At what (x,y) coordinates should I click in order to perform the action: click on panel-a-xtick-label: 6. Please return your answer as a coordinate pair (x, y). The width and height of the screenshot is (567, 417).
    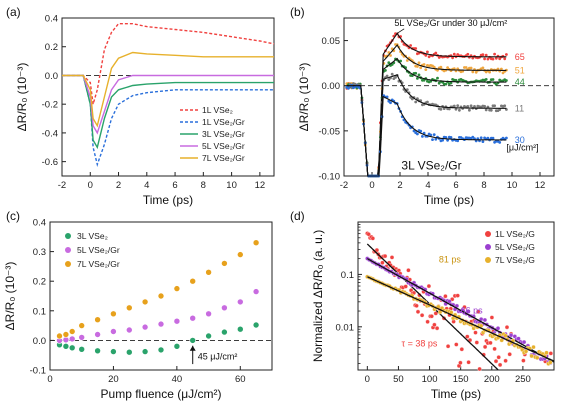
    Looking at the image, I should click on (174, 185).